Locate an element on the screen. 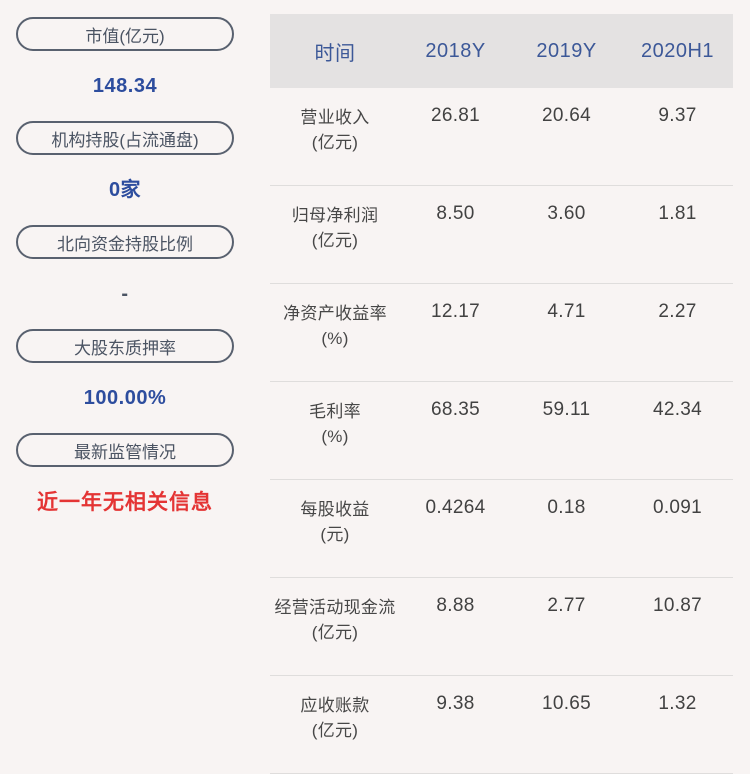 This screenshot has height=774, width=750. pill-shareholder-pledge: 大股东质押率 is located at coordinates (125, 346).